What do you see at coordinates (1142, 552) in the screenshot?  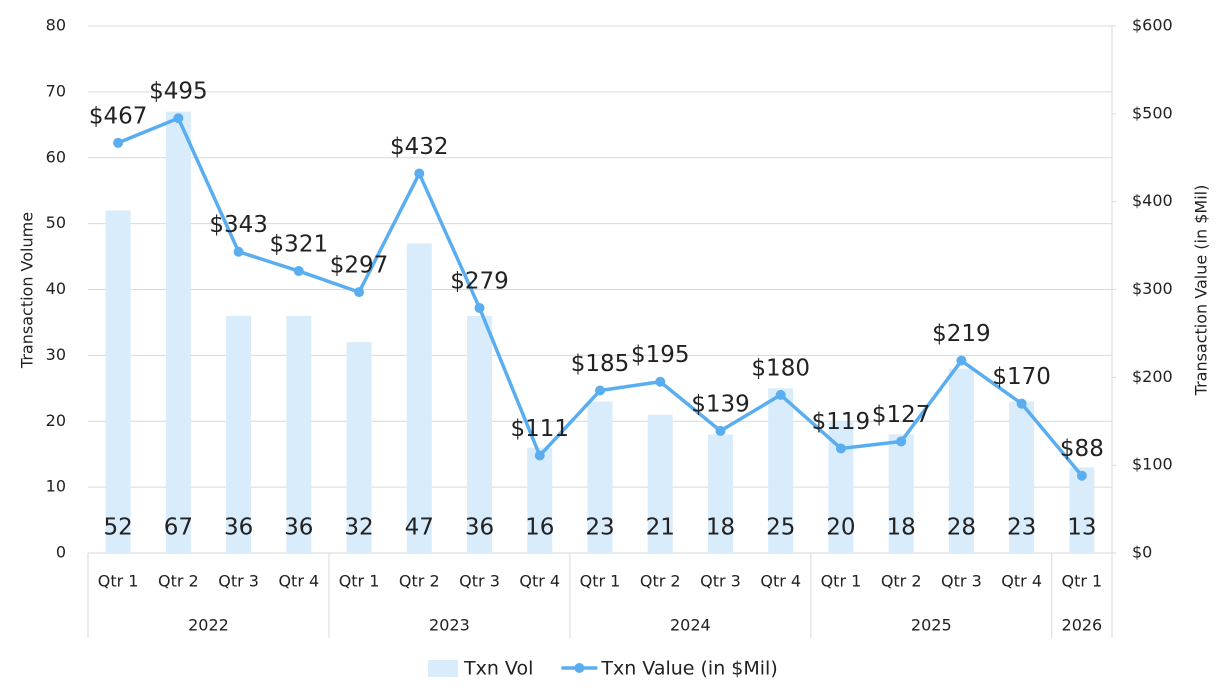 I see `y2-tick-label: $0` at bounding box center [1142, 552].